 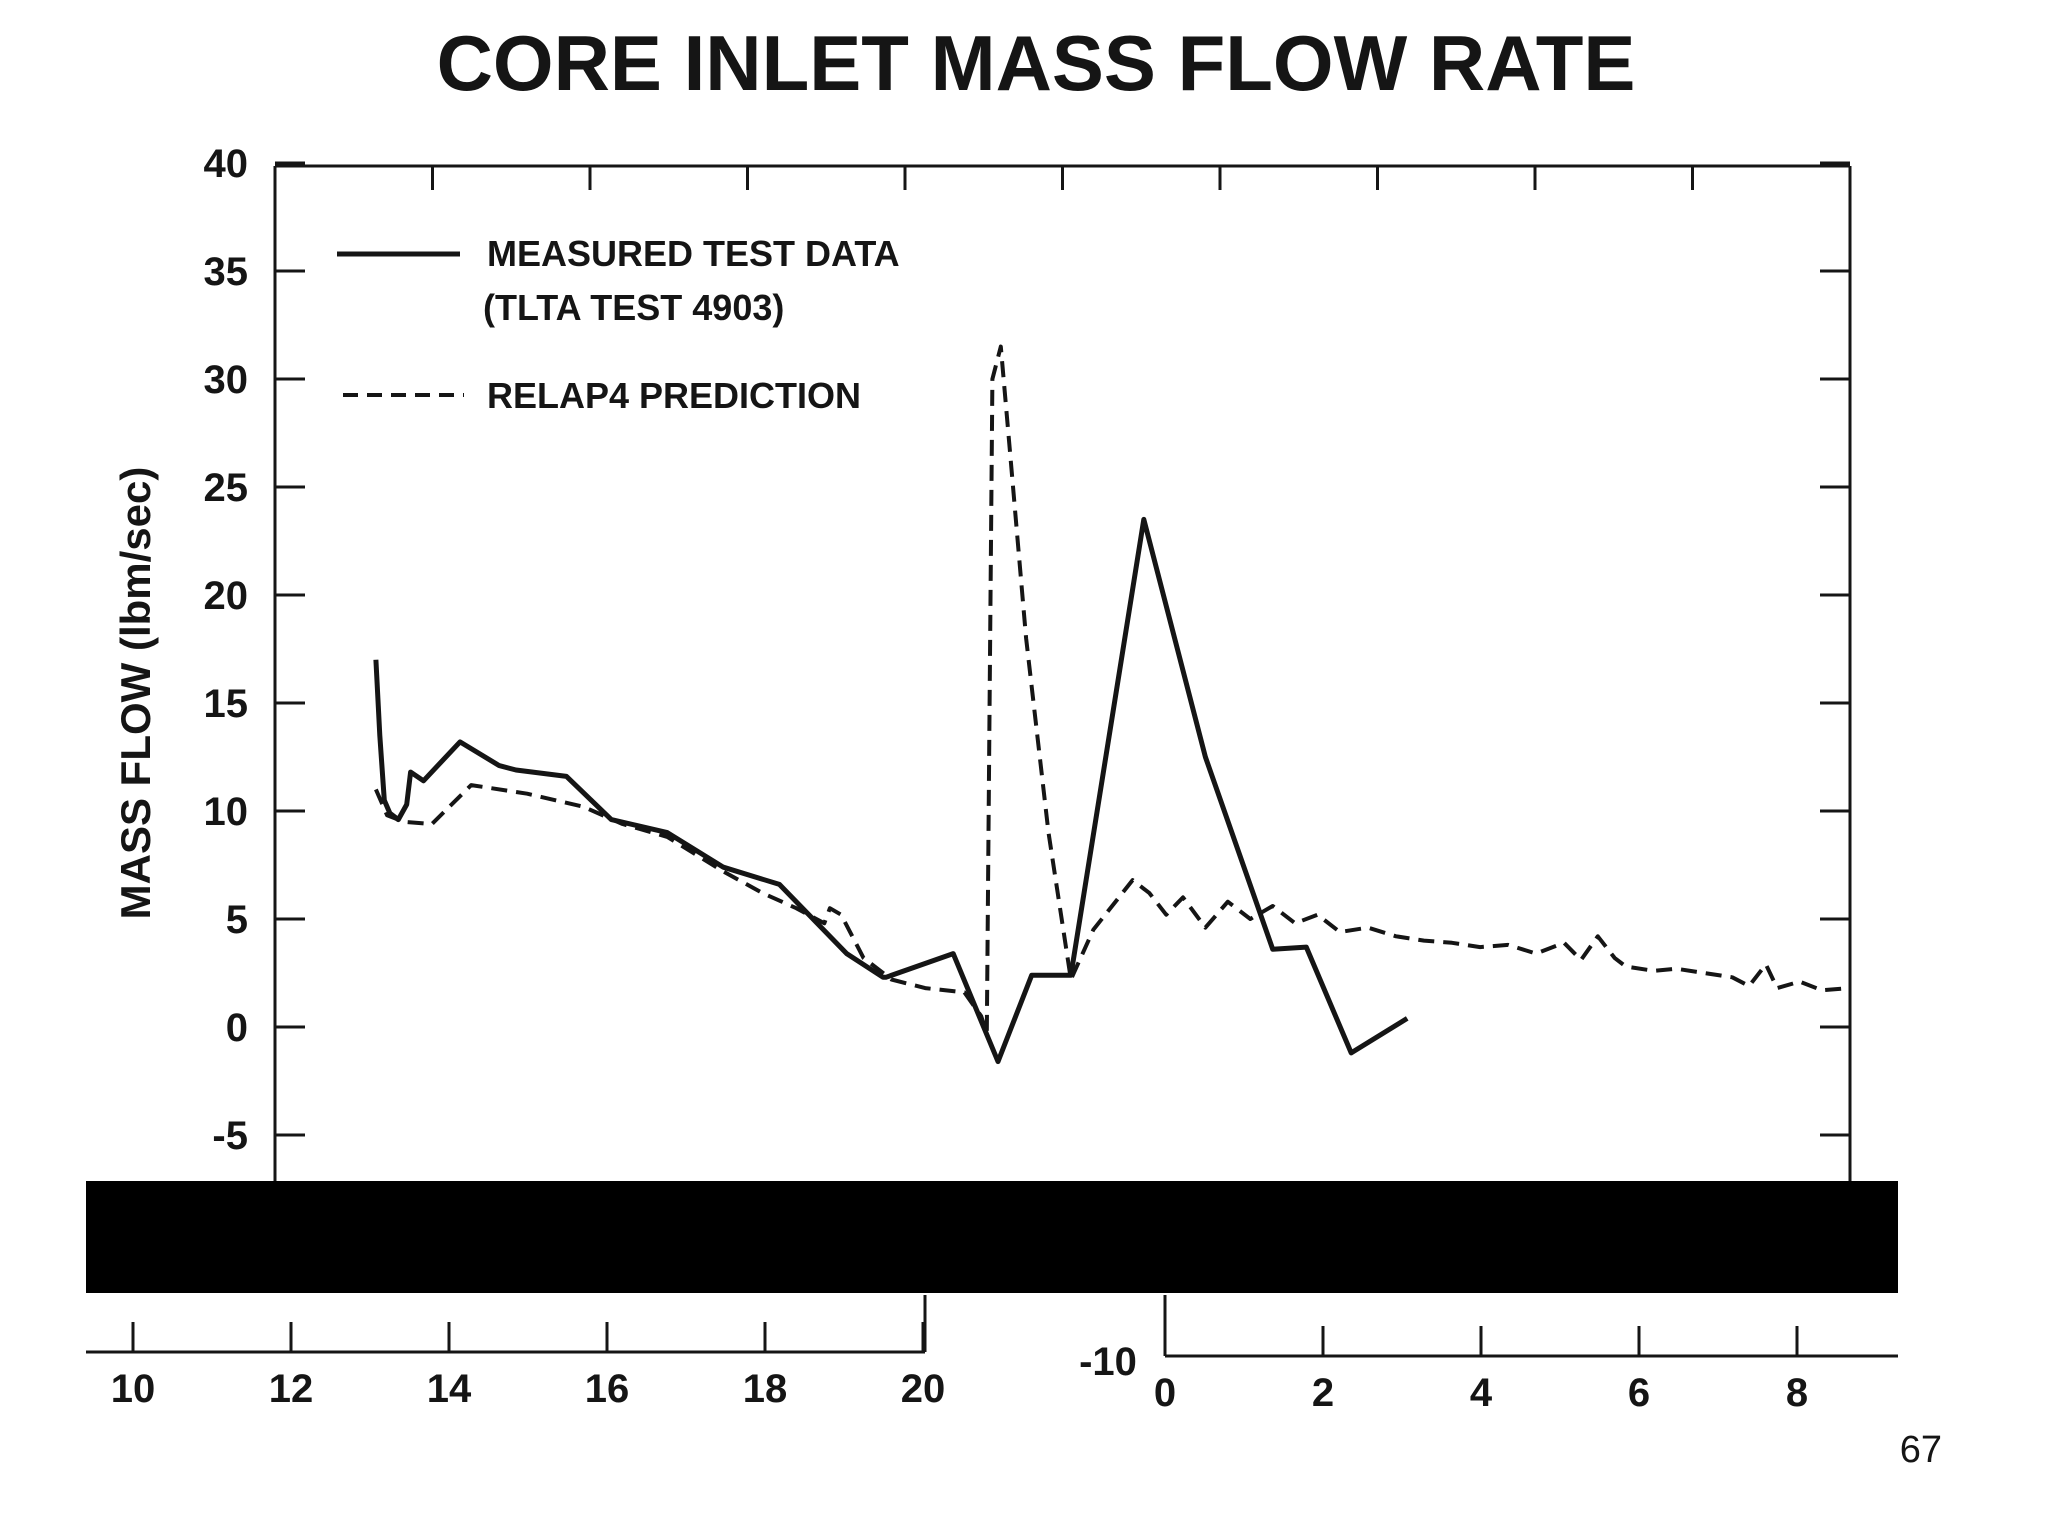 I want to click on x-tick-label: 20, so click(x=923, y=1389).